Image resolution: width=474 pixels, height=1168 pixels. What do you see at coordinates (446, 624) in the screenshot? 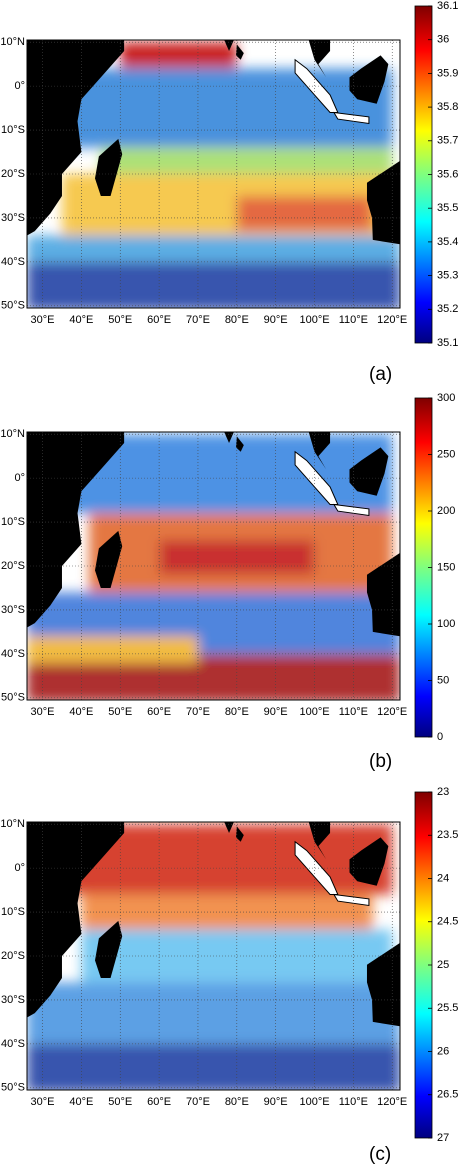
I see `colorbar-tick-label: 100` at bounding box center [446, 624].